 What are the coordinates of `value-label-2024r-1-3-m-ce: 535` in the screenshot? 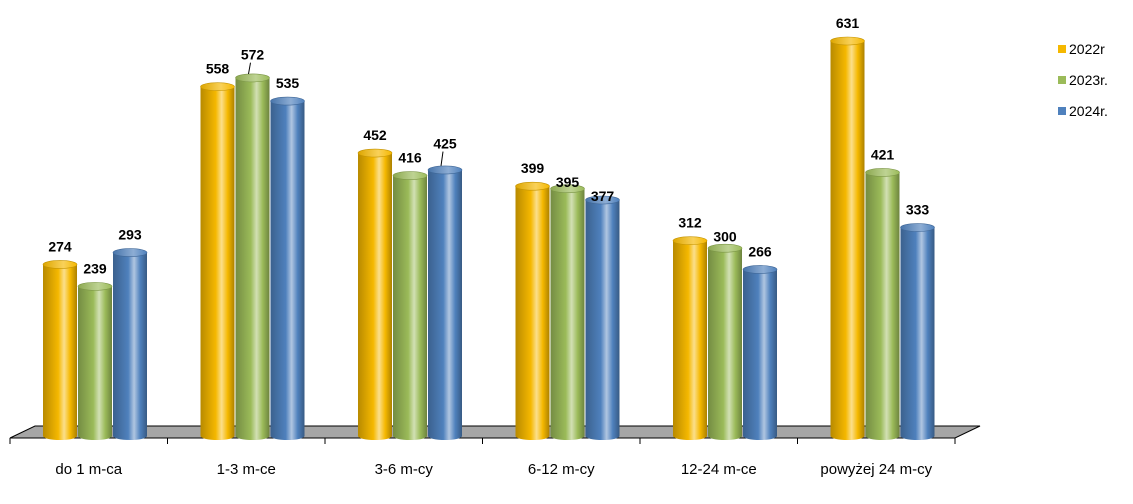 It's located at (288, 83).